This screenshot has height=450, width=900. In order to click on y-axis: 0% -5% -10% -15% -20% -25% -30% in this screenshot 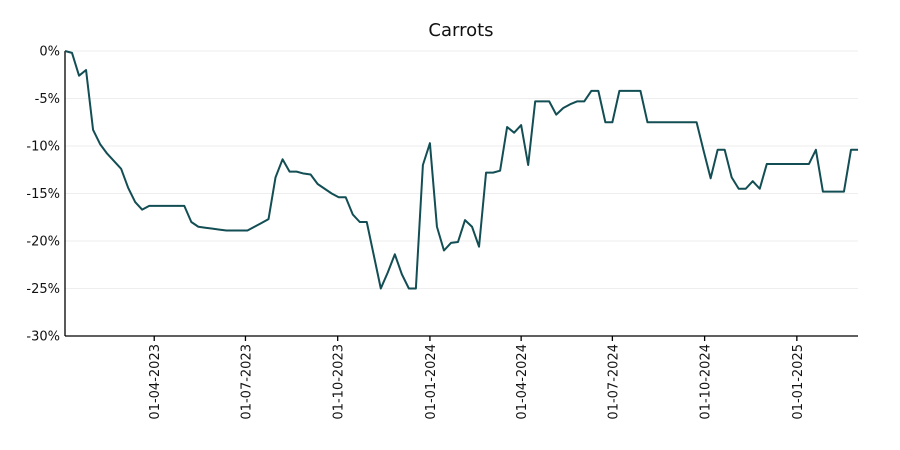, I will do `click(46, 195)`.